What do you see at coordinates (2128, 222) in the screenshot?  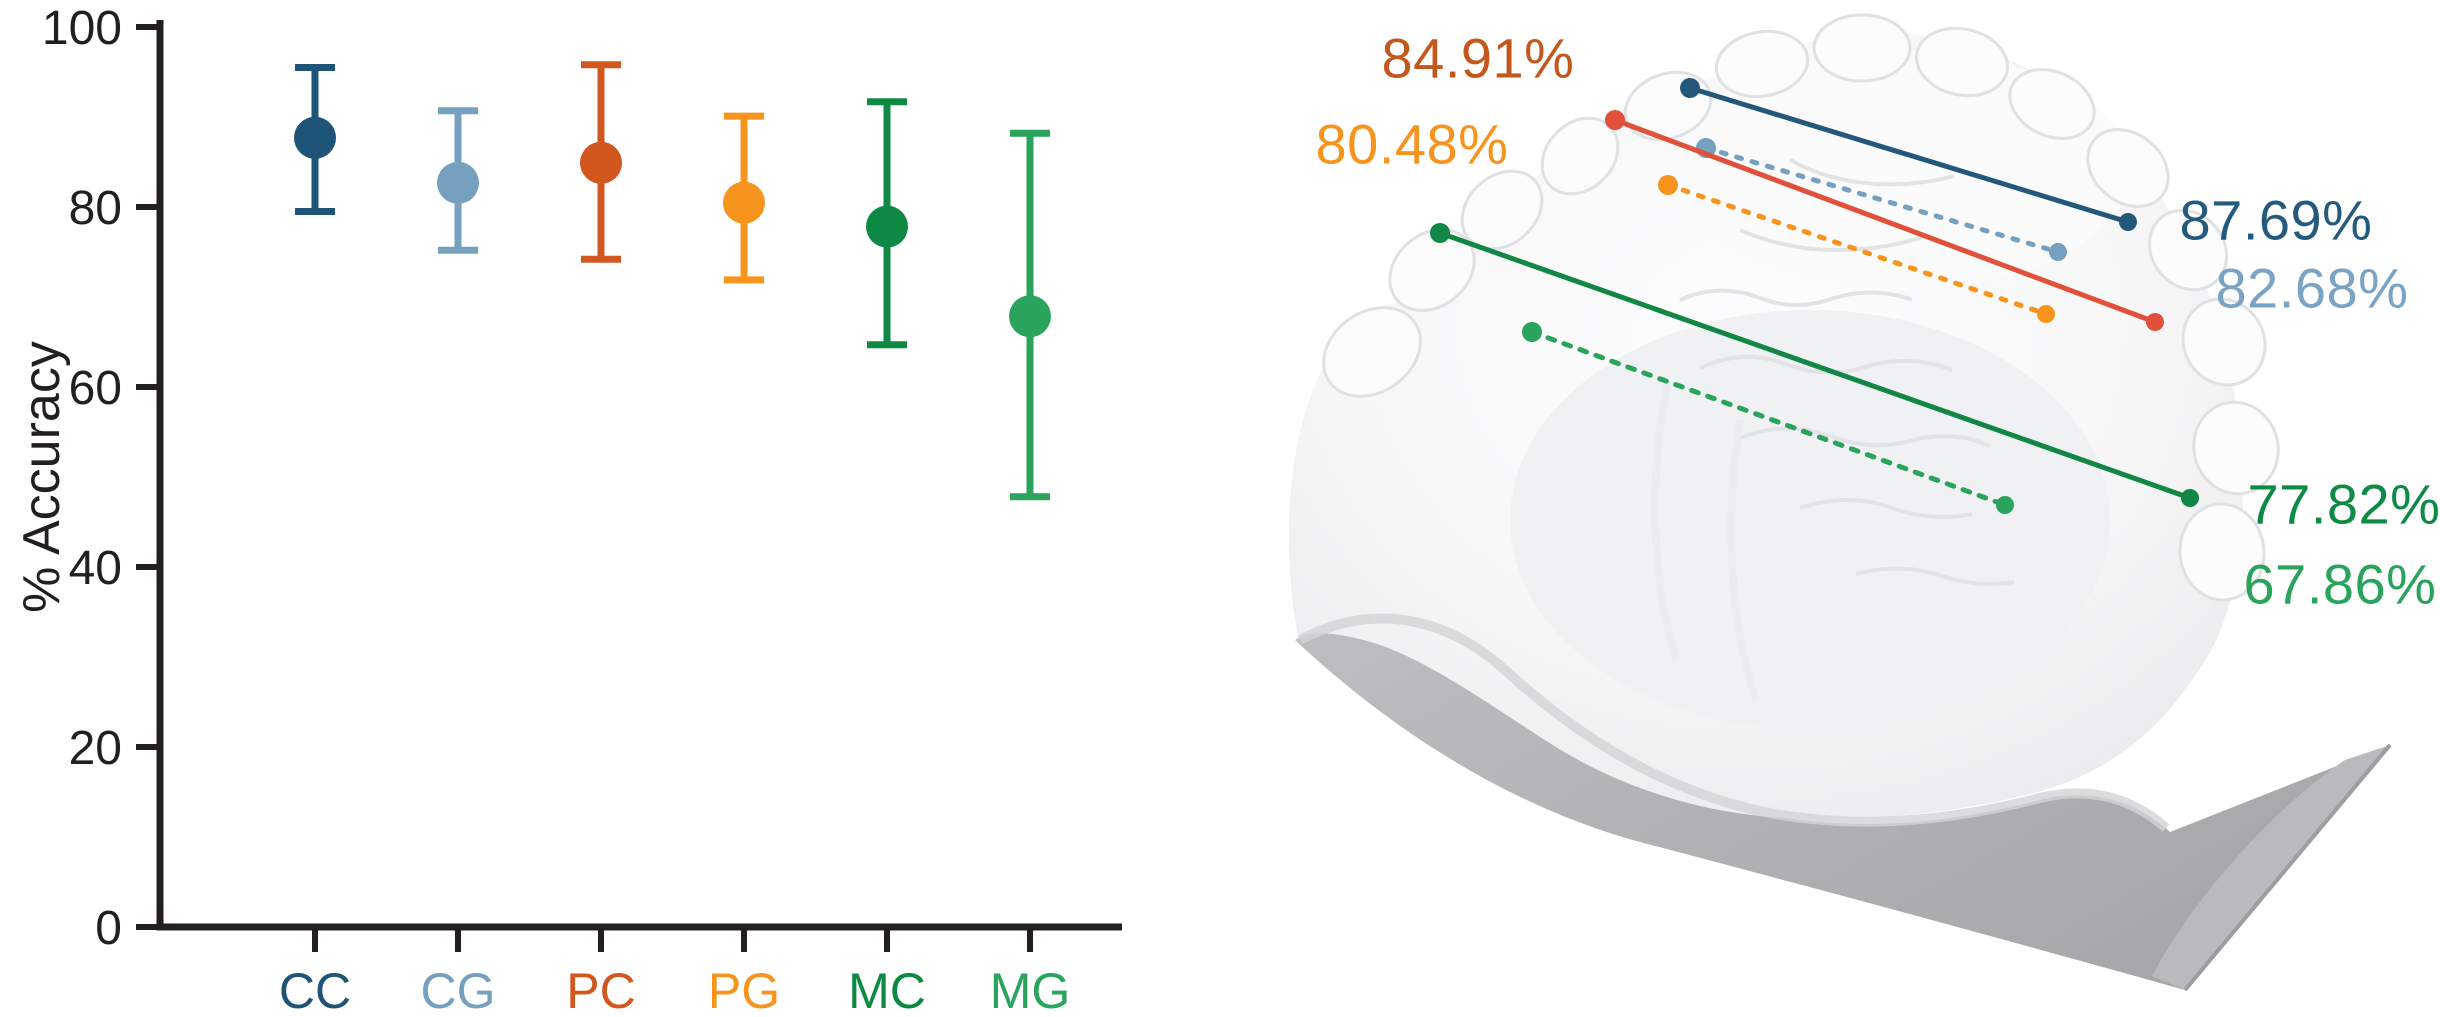 I see `model-line-CC-end-dot` at bounding box center [2128, 222].